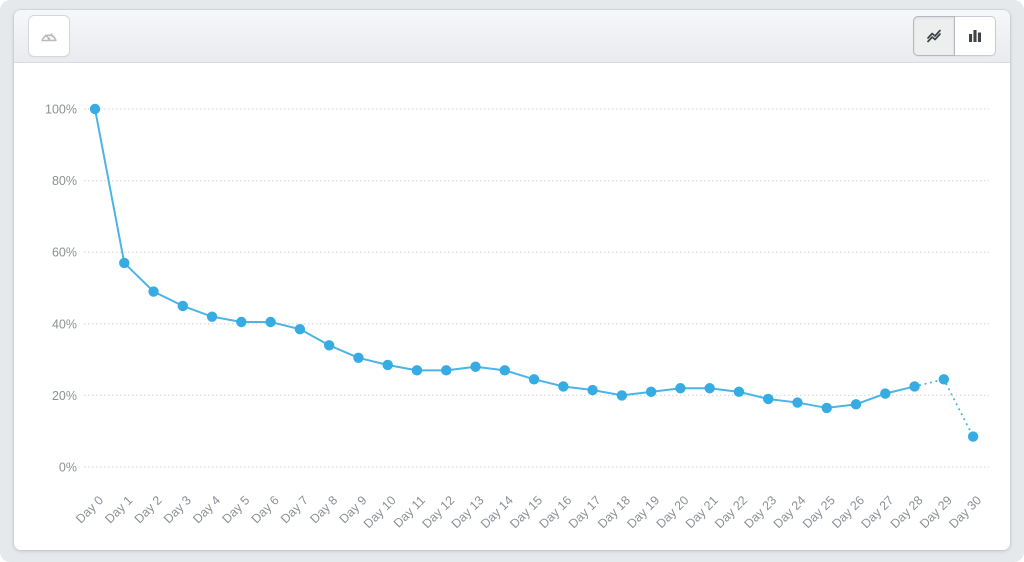 This screenshot has width=1024, height=562. Describe the element at coordinates (965, 512) in the screenshot. I see `x-axis-label: Day 30` at that location.